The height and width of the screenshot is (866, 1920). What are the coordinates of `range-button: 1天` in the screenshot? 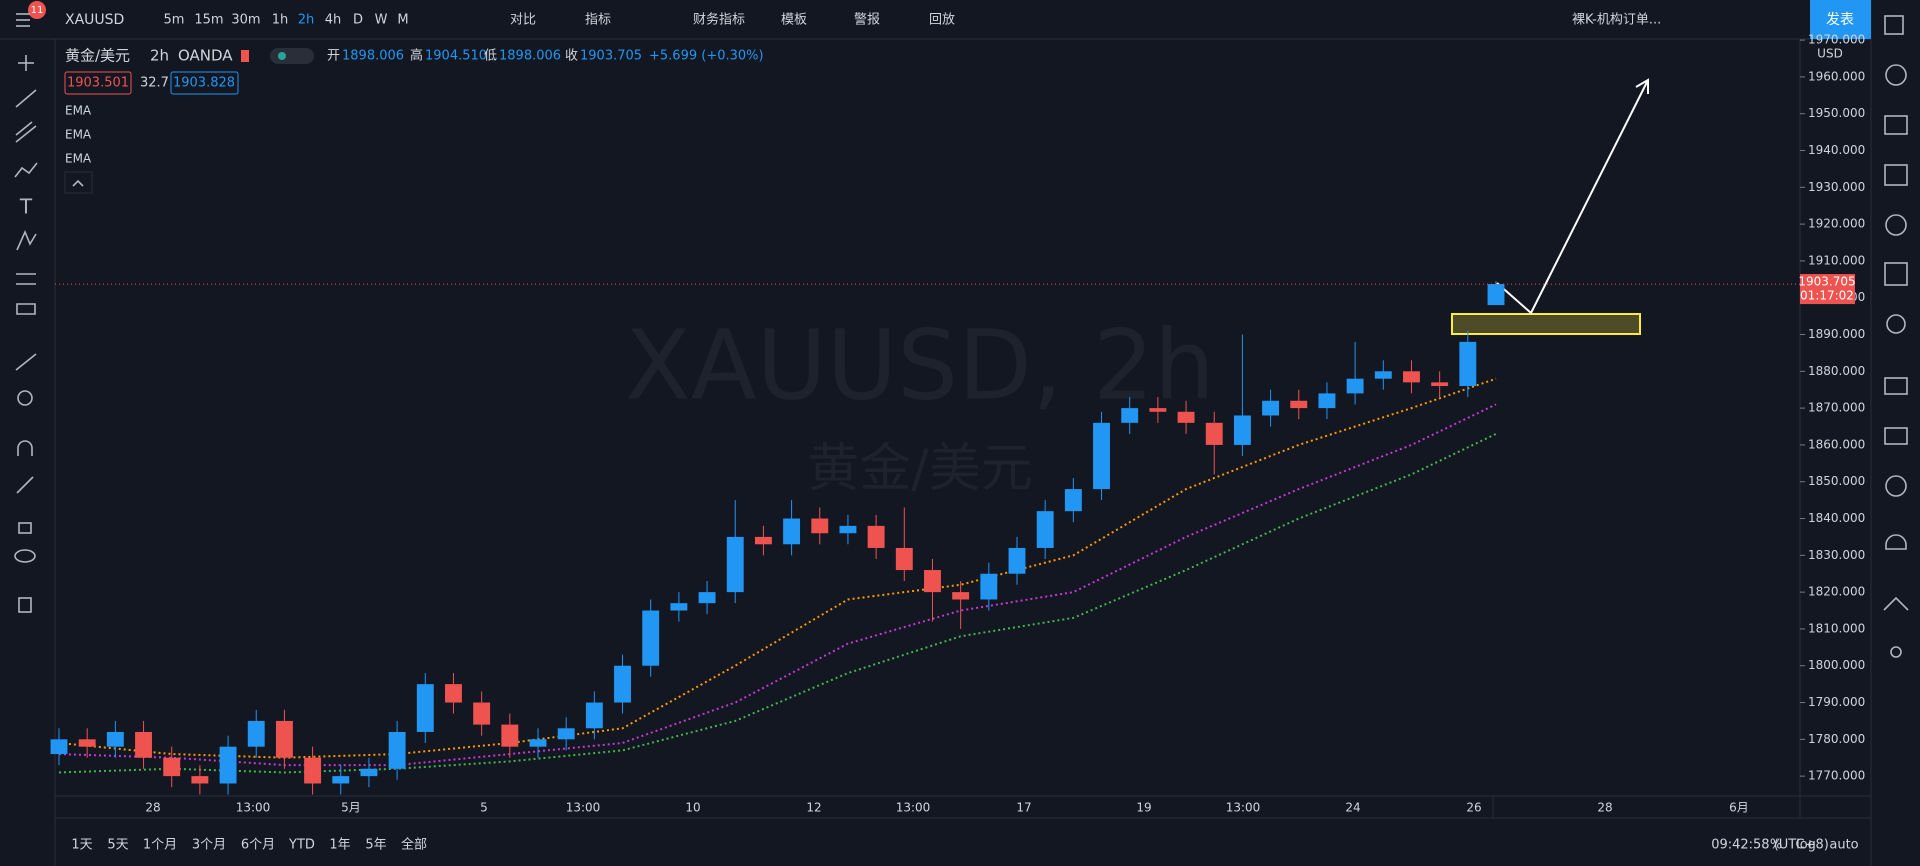 It's located at (81, 845).